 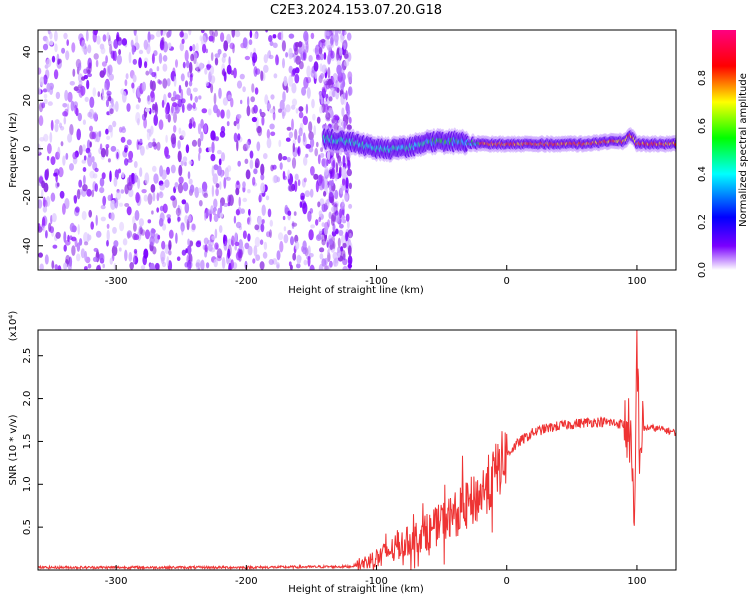 I want to click on y-tick-label: 0, so click(x=27, y=149).